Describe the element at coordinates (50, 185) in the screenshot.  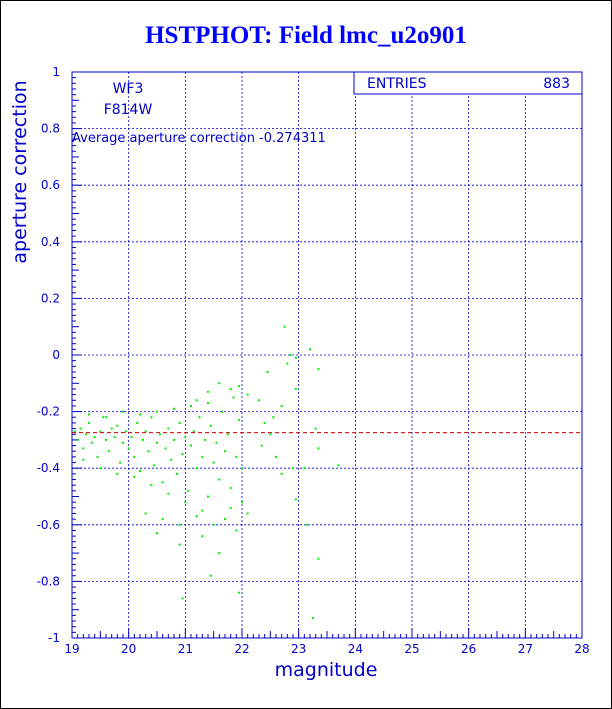
I see `y-tick-label: 0.6` at that location.